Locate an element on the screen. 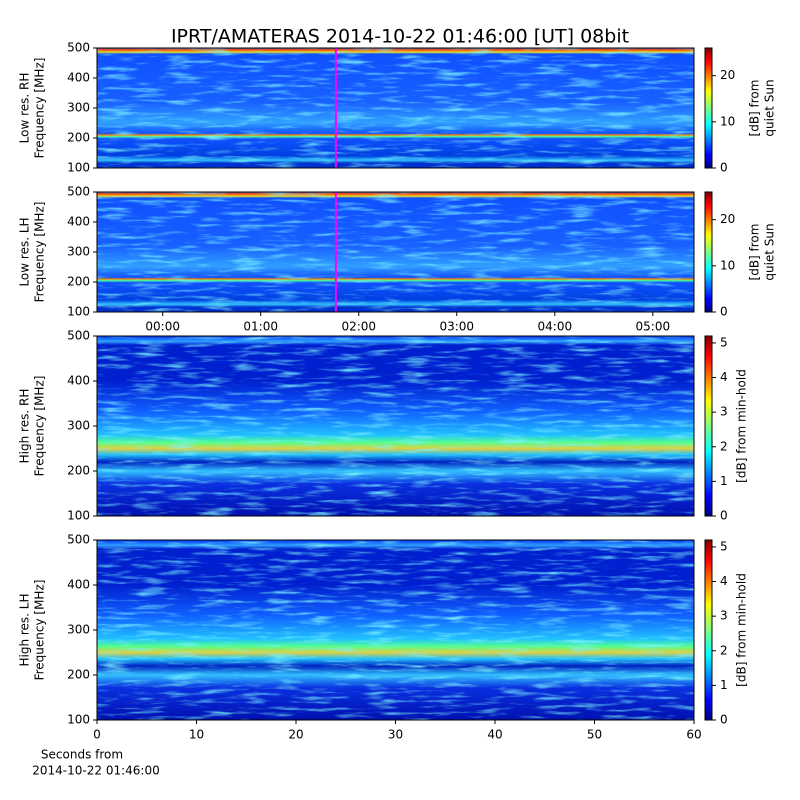 The image size is (800, 800). x-tick-label: 40 is located at coordinates (494, 735).